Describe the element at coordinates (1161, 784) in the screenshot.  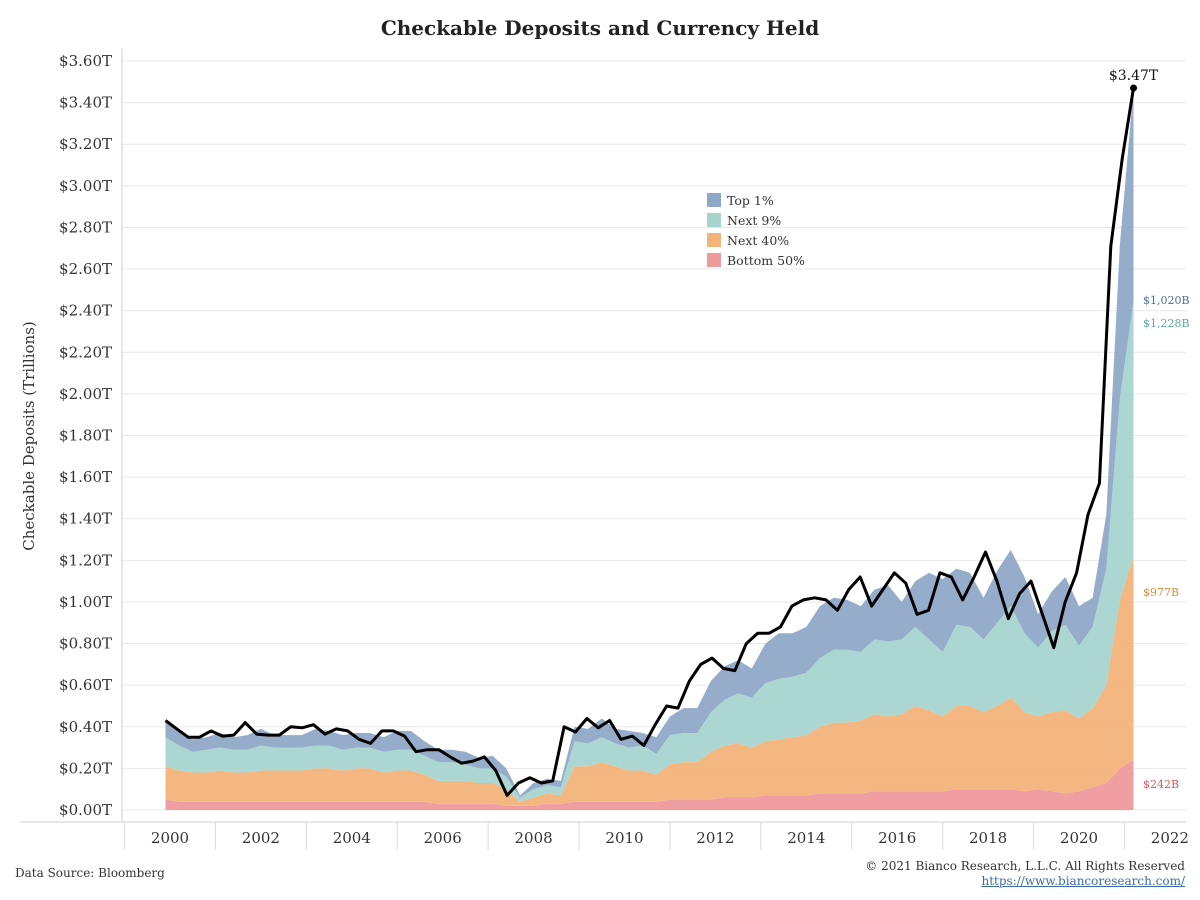
I see `end-label: $242B` at that location.